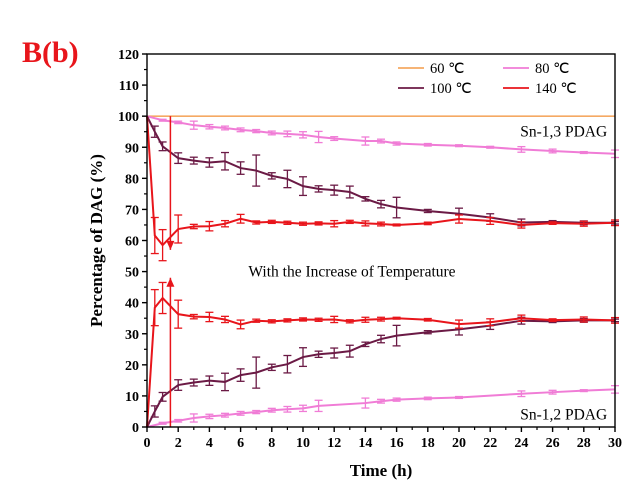 The height and width of the screenshot is (494, 628). Describe the element at coordinates (428, 443) in the screenshot. I see `x-tick-label: 18` at that location.